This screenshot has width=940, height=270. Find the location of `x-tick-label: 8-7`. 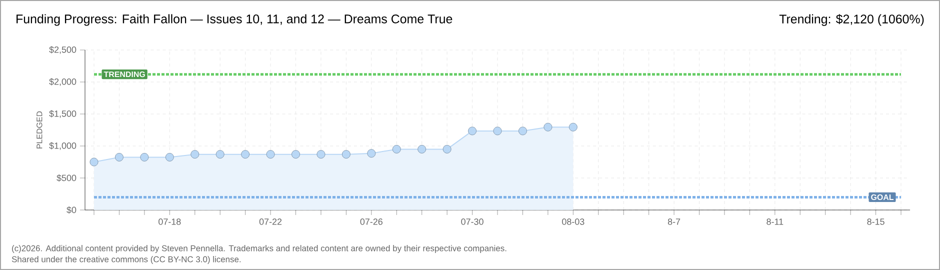

x-tick-label: 8-7 is located at coordinates (674, 221).